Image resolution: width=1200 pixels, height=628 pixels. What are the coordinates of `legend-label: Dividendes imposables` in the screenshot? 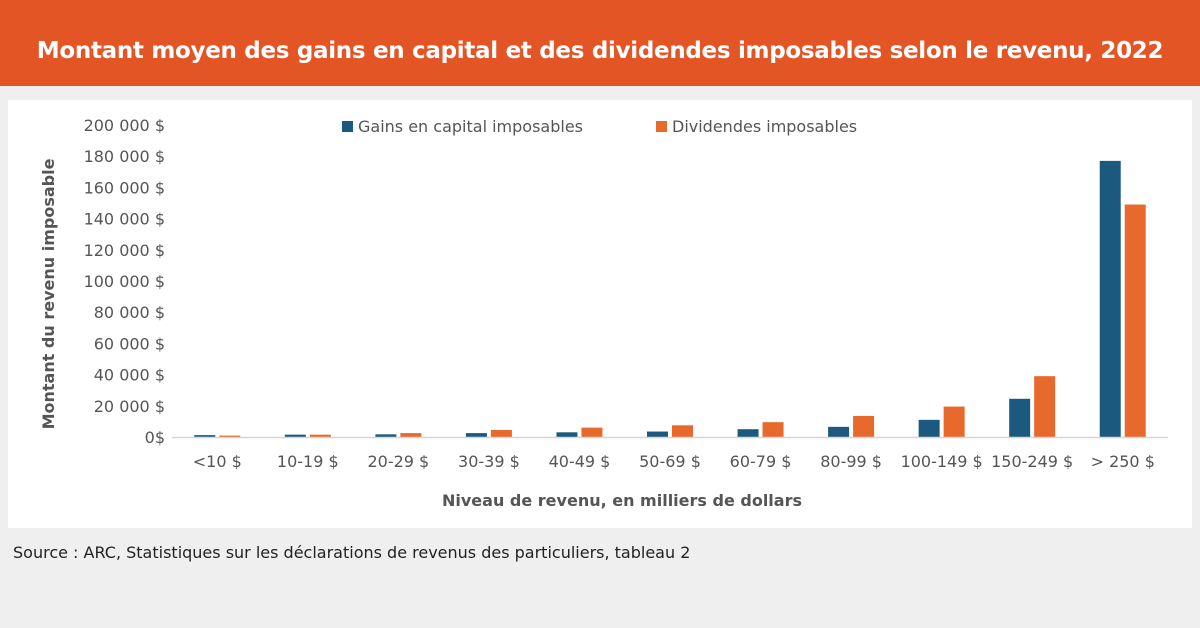 It's located at (764, 126).